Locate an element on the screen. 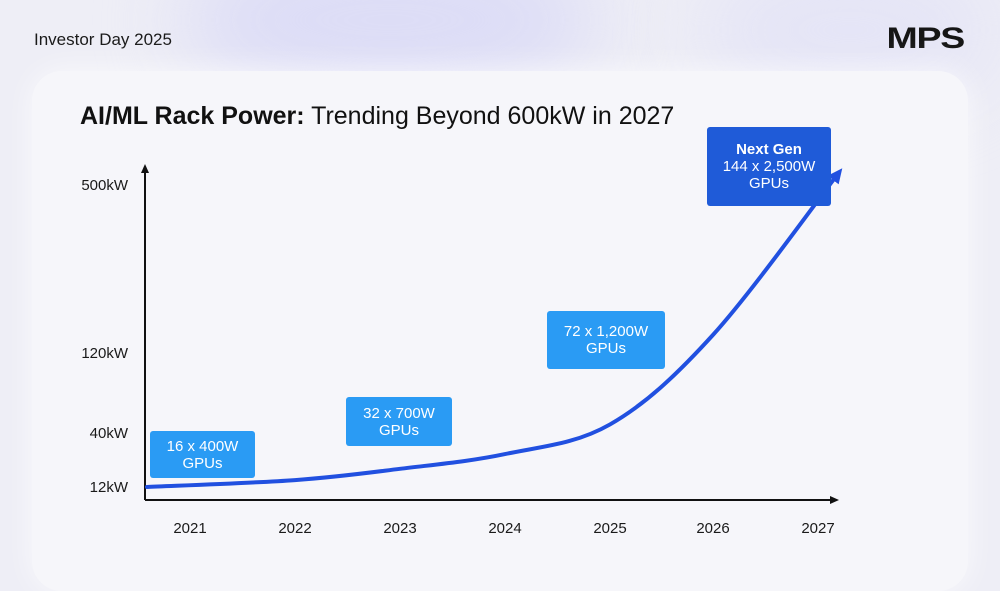 The width and height of the screenshot is (1000, 591). callout-line: Next Gen is located at coordinates (769, 149).